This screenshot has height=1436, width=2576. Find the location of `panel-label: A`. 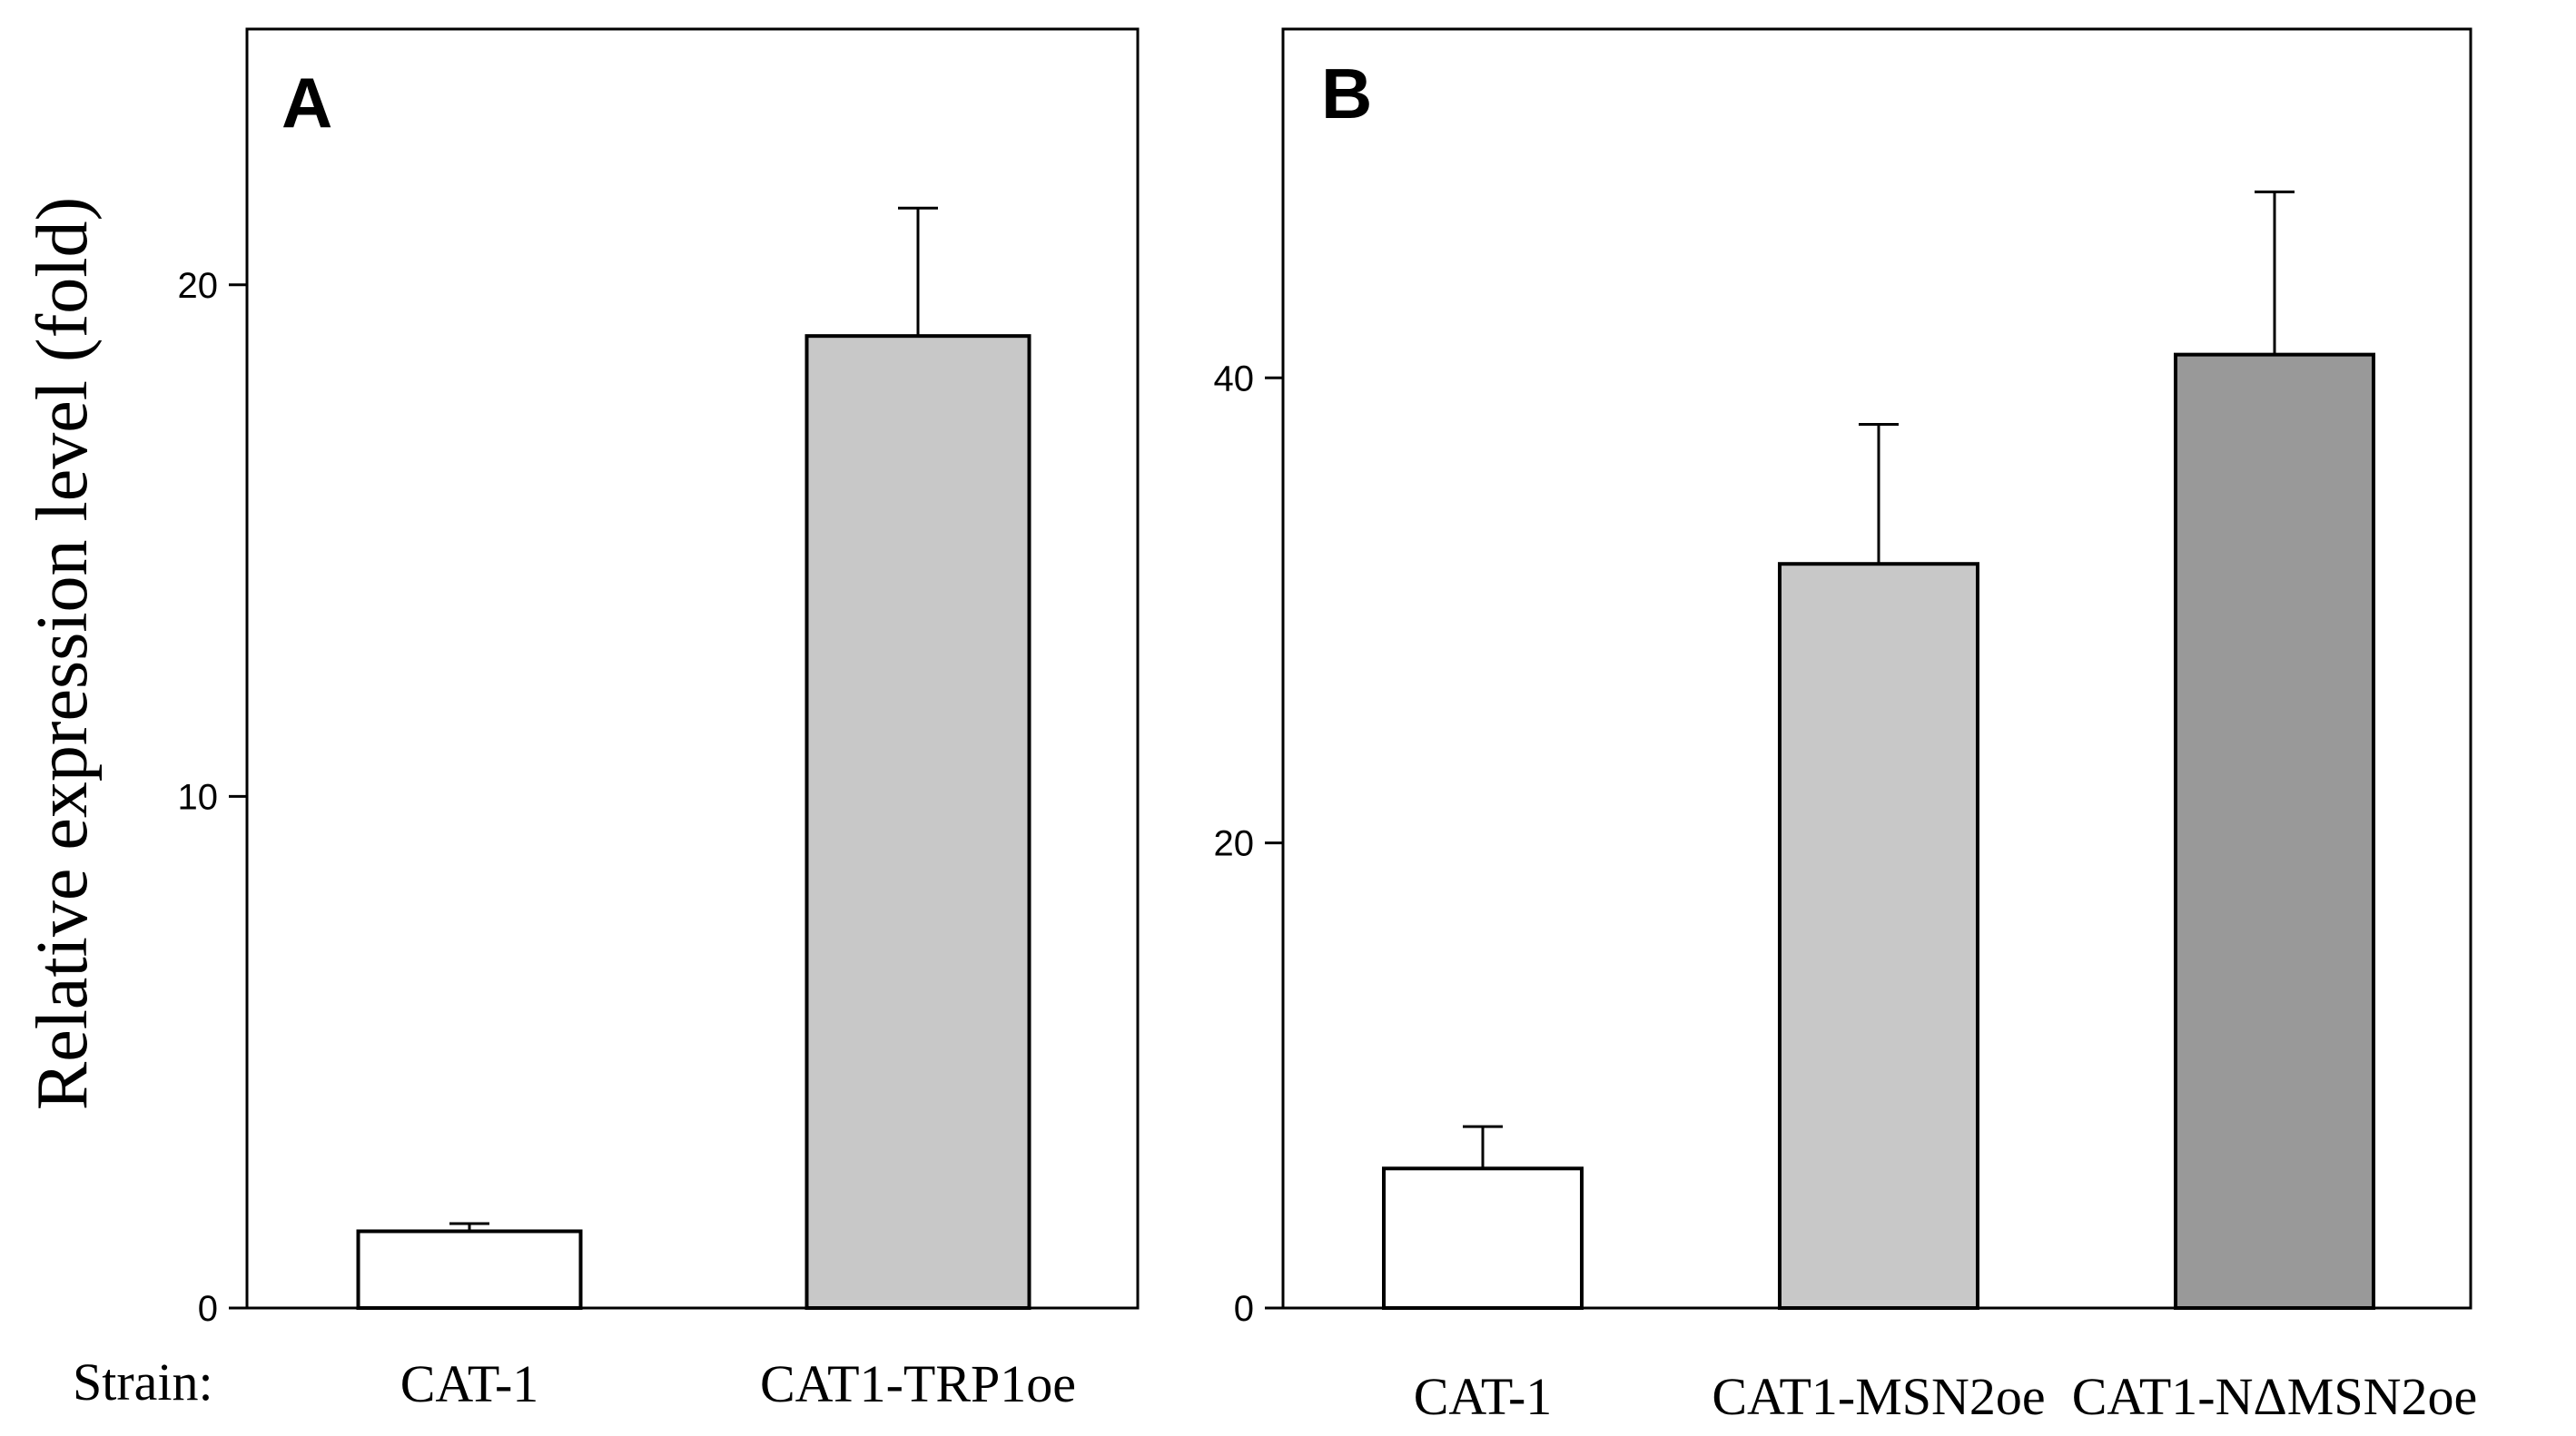

panel-label: A is located at coordinates (306, 103).